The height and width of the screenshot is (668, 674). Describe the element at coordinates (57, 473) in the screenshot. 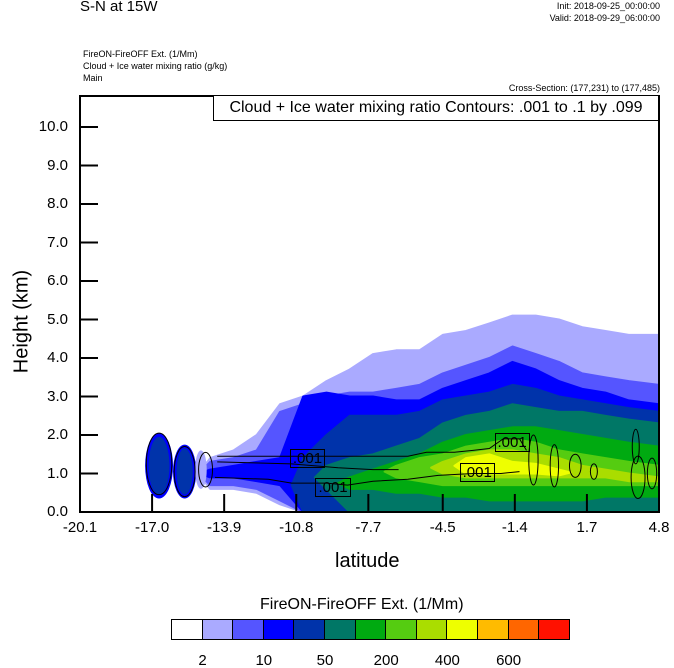

I see `y-tick-label: 1.0` at that location.